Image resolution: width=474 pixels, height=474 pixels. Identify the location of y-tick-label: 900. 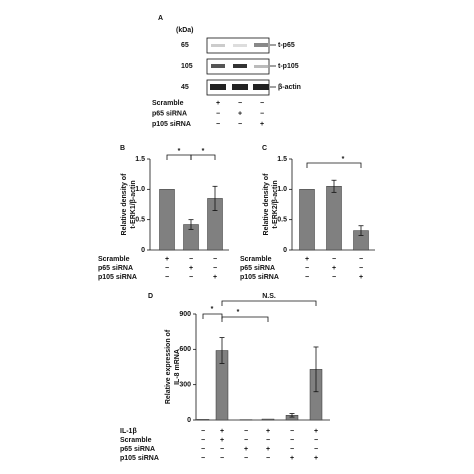
(185, 314).